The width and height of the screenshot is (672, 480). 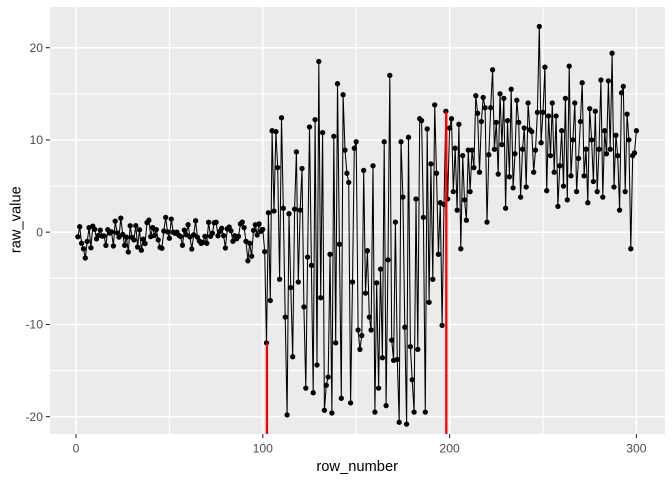 I want to click on svg-text: -20, so click(x=34, y=417).